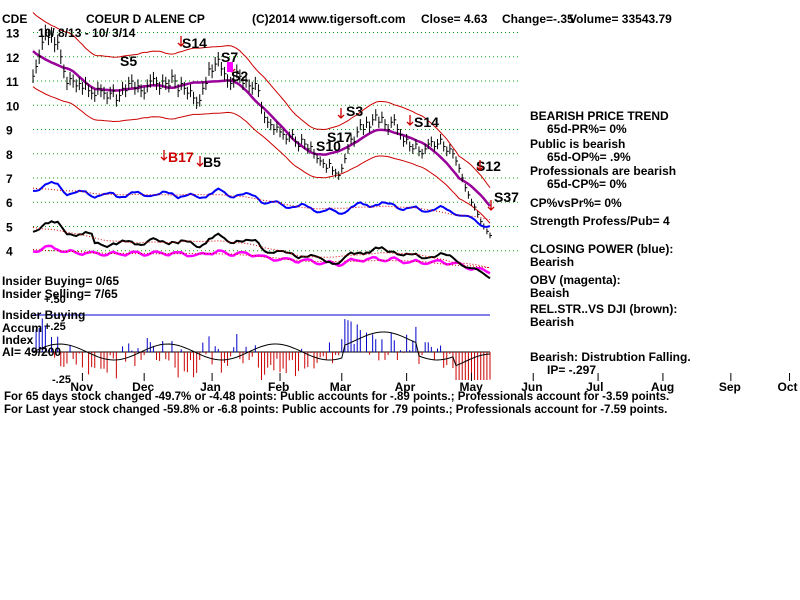  I want to click on x-tick-label: Sep, so click(730, 387).